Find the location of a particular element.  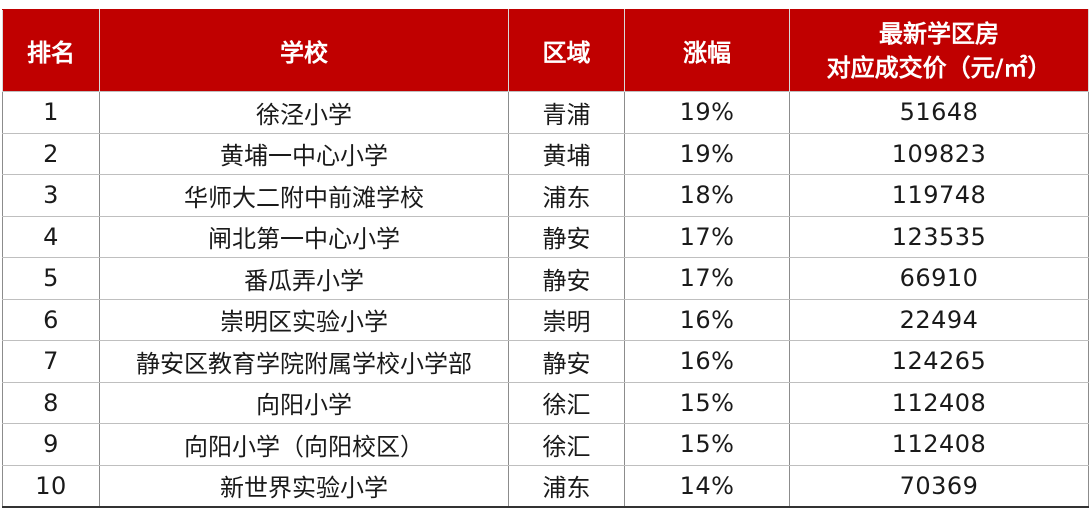

cell-rank: 6 is located at coordinates (51, 319).